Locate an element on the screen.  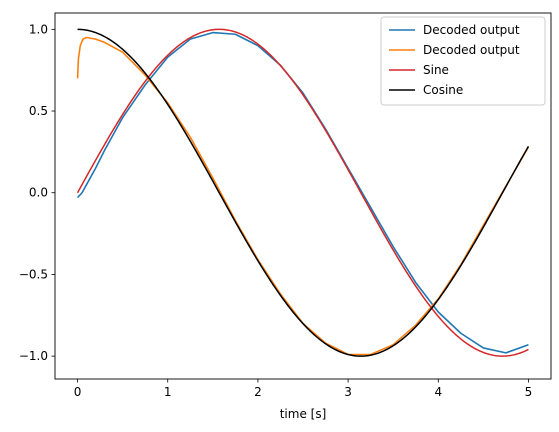
legend: Decoded output Decoded output Sine Cosine is located at coordinates (463, 61).